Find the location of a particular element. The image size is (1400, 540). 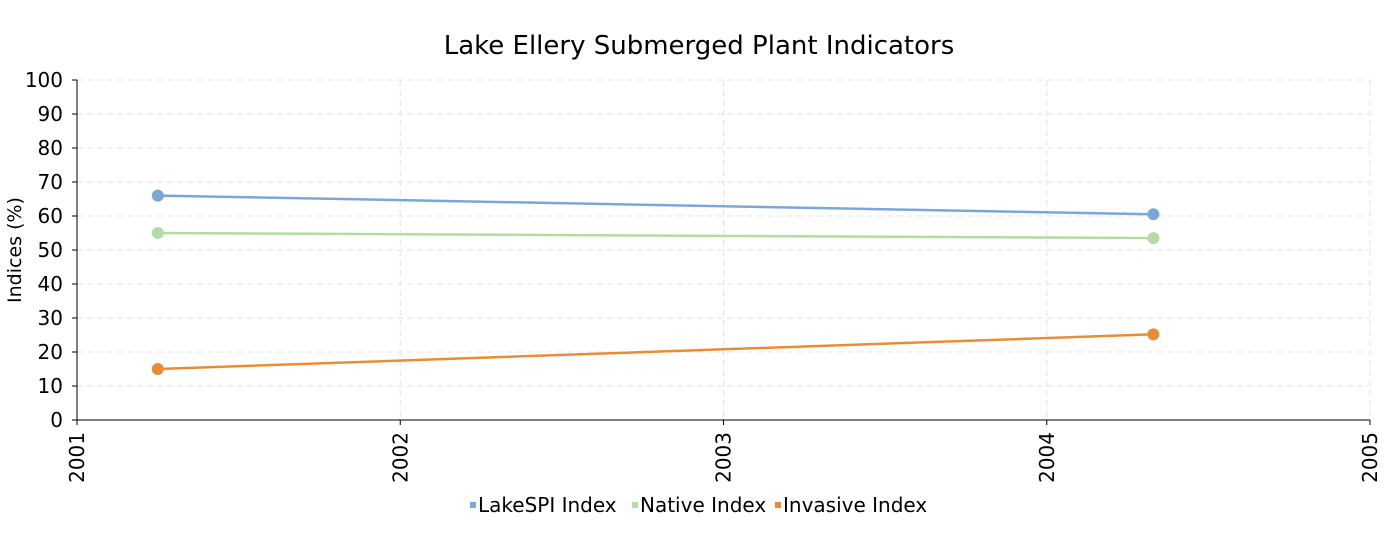

y-tick-label: 80 is located at coordinates (50, 148).